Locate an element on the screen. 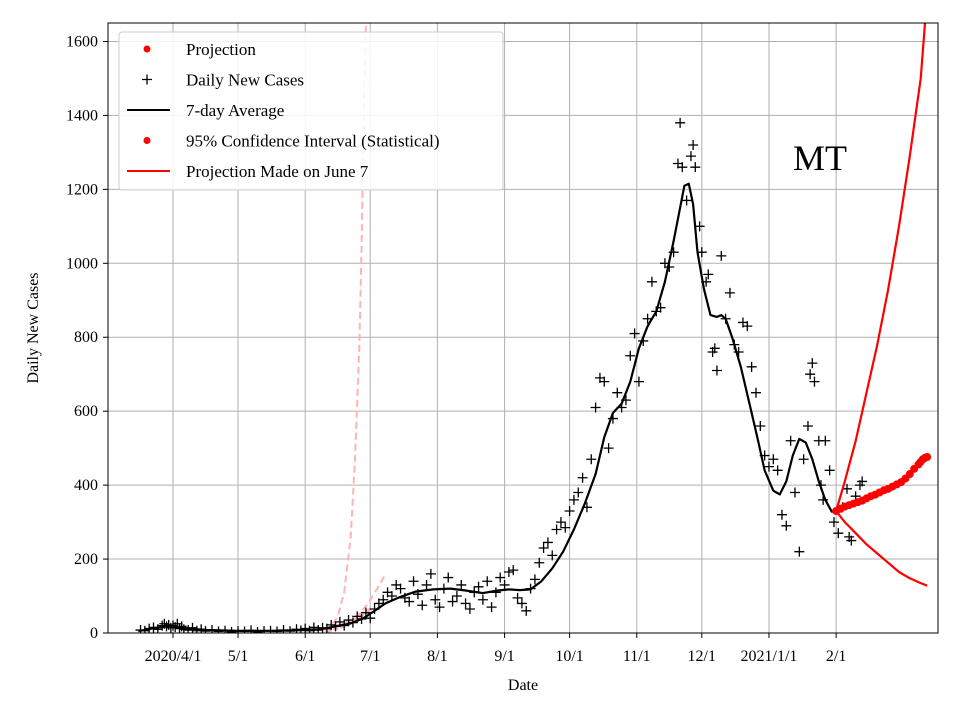 The image size is (960, 720). x-axis-title: Date is located at coordinates (523, 685).